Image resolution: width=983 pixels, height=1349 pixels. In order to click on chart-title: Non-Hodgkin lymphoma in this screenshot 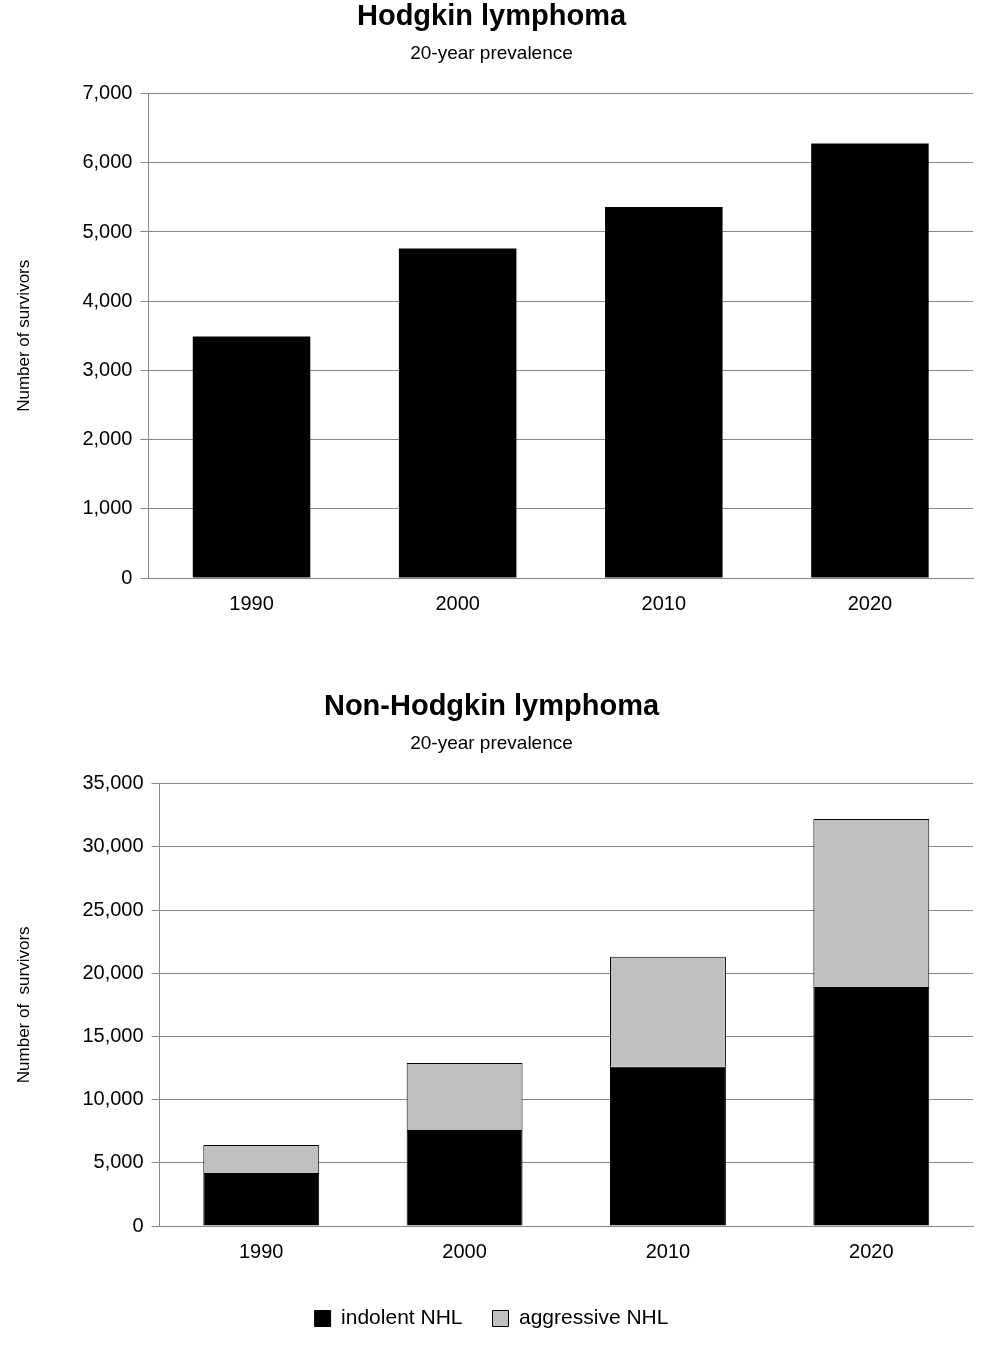, I will do `click(491, 705)`.